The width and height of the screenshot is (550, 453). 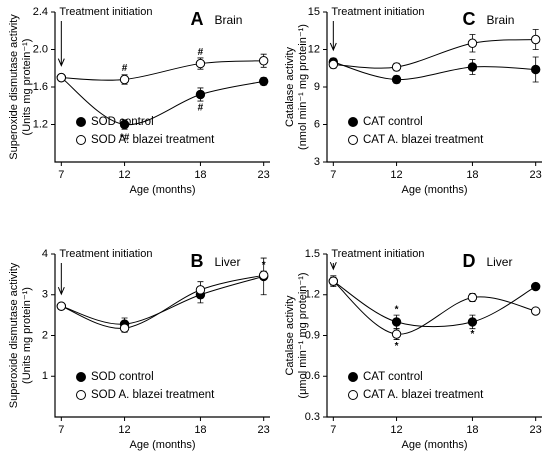 What do you see at coordinates (468, 261) in the screenshot?
I see `panel-label: D` at bounding box center [468, 261].